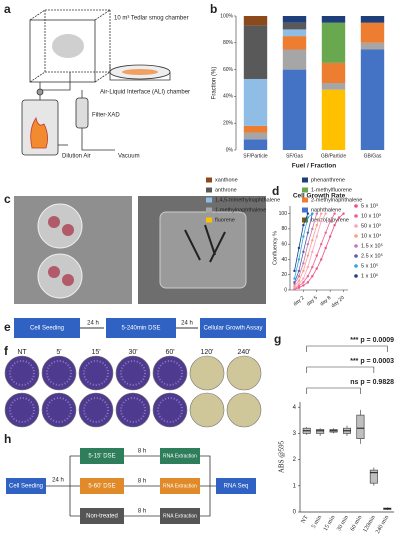  What do you see at coordinates (330, 524) in the screenshot?
I see `x-tick-label: 15 min` at bounding box center [330, 524].